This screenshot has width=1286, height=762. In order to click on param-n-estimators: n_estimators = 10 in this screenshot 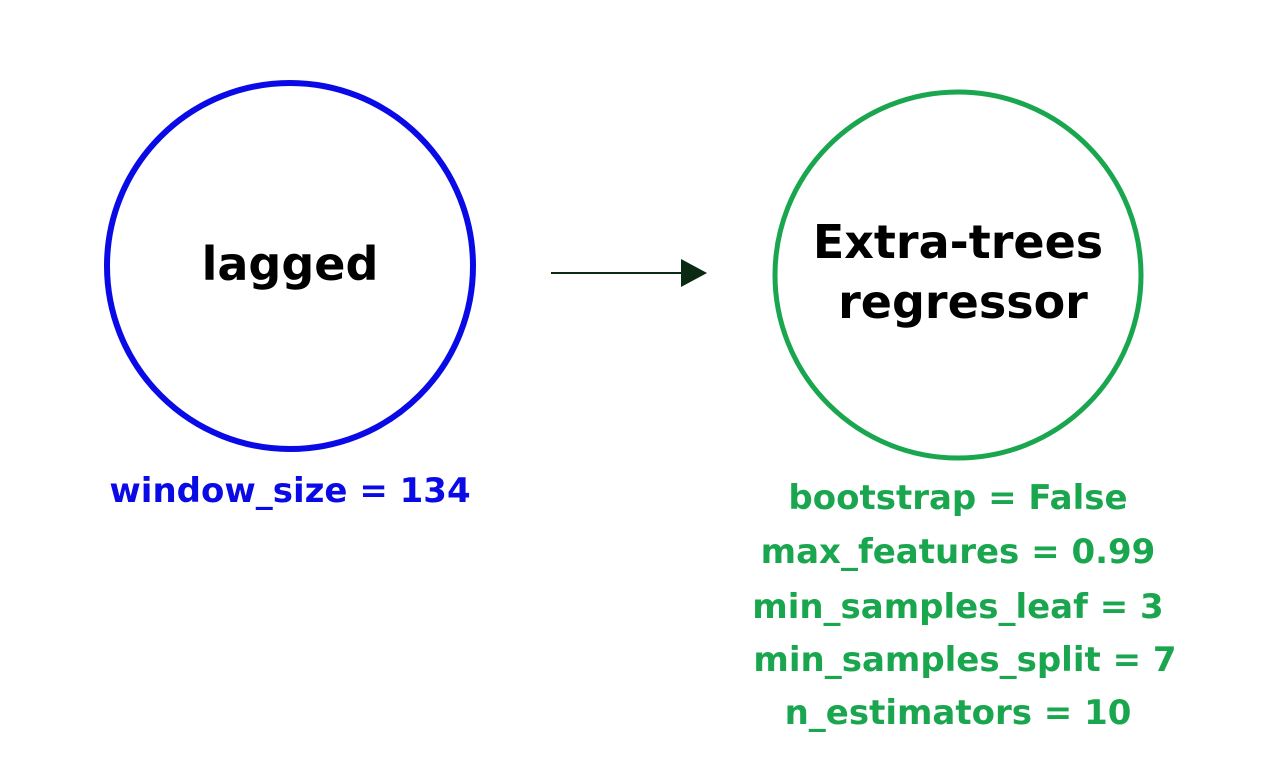, I will do `click(958, 713)`.